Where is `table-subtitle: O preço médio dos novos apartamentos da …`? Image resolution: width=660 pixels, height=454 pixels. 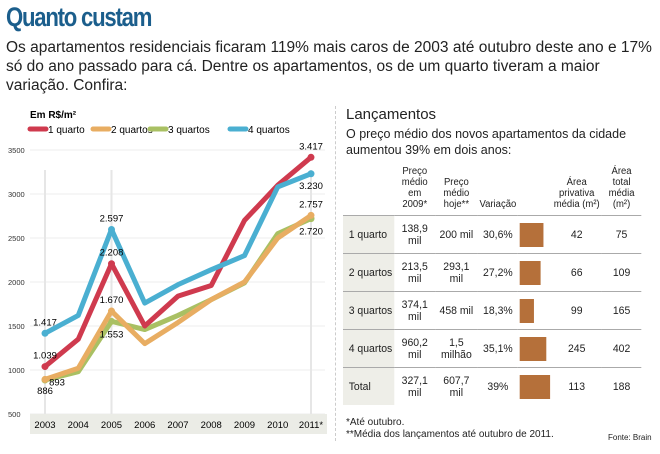
table-subtitle: O preço médio dos novos apartamentos da … is located at coordinates (486, 142).